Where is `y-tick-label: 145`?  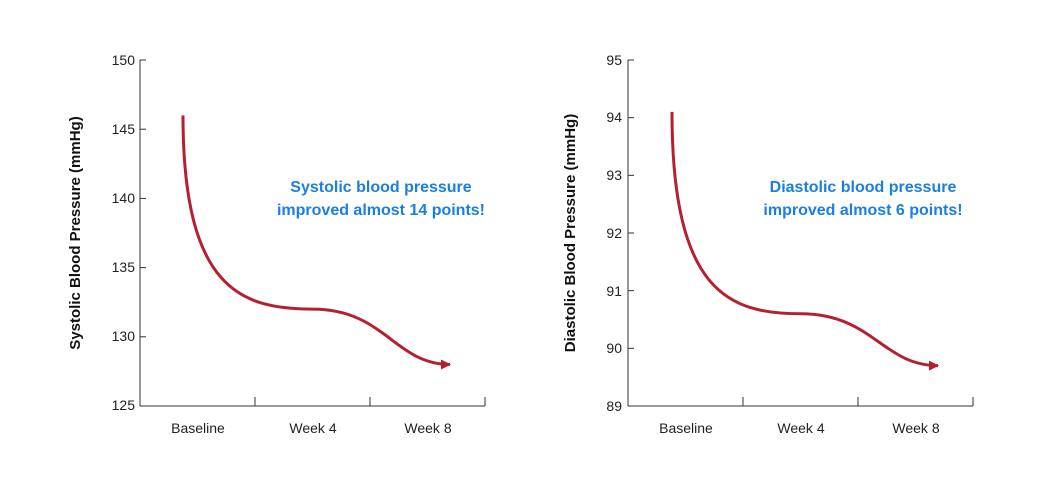
y-tick-label: 145 is located at coordinates (124, 129).